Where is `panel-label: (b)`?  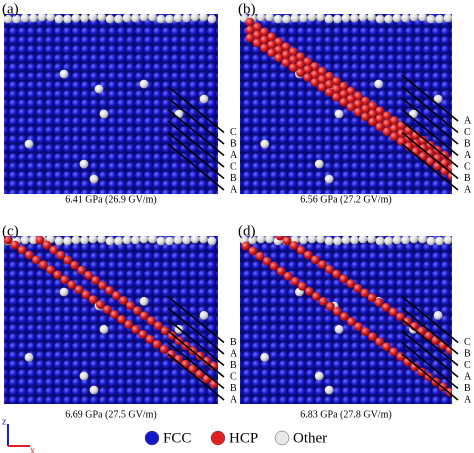
panel-label: (b) is located at coordinates (247, 9).